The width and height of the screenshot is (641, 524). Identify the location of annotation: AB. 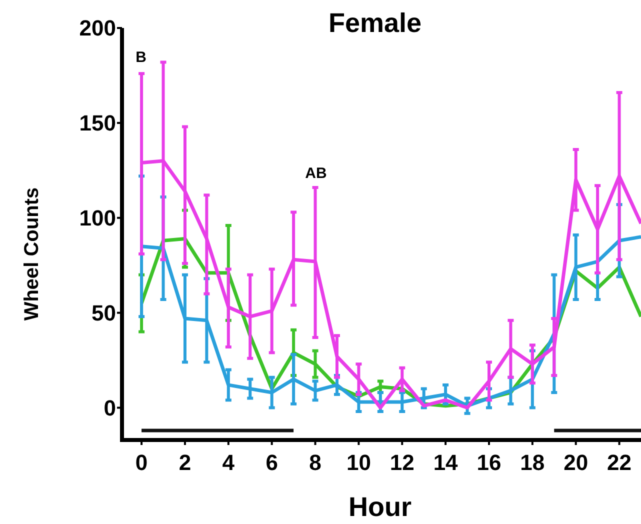
(316, 173).